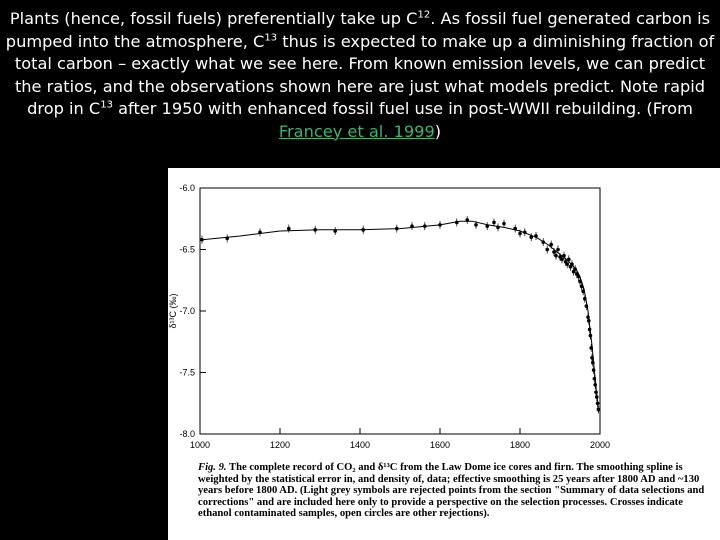 This screenshot has width=720, height=540. I want to click on x-tick-label: 1000, so click(200, 445).